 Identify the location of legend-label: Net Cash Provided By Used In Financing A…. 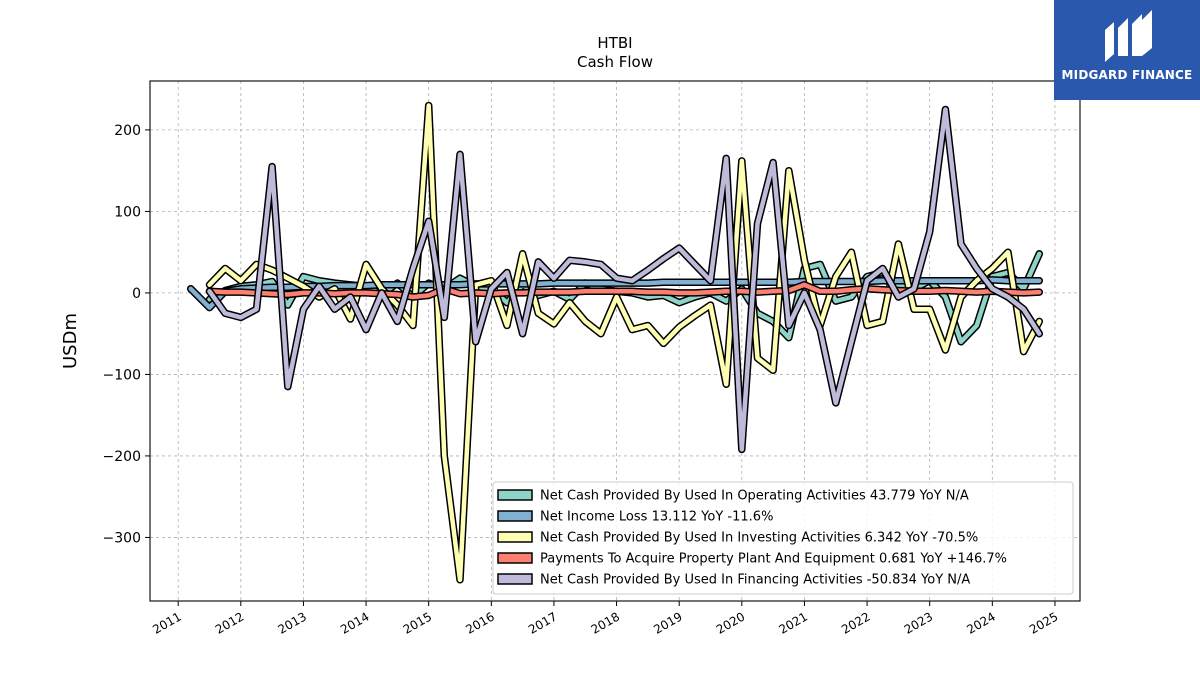
(755, 580).